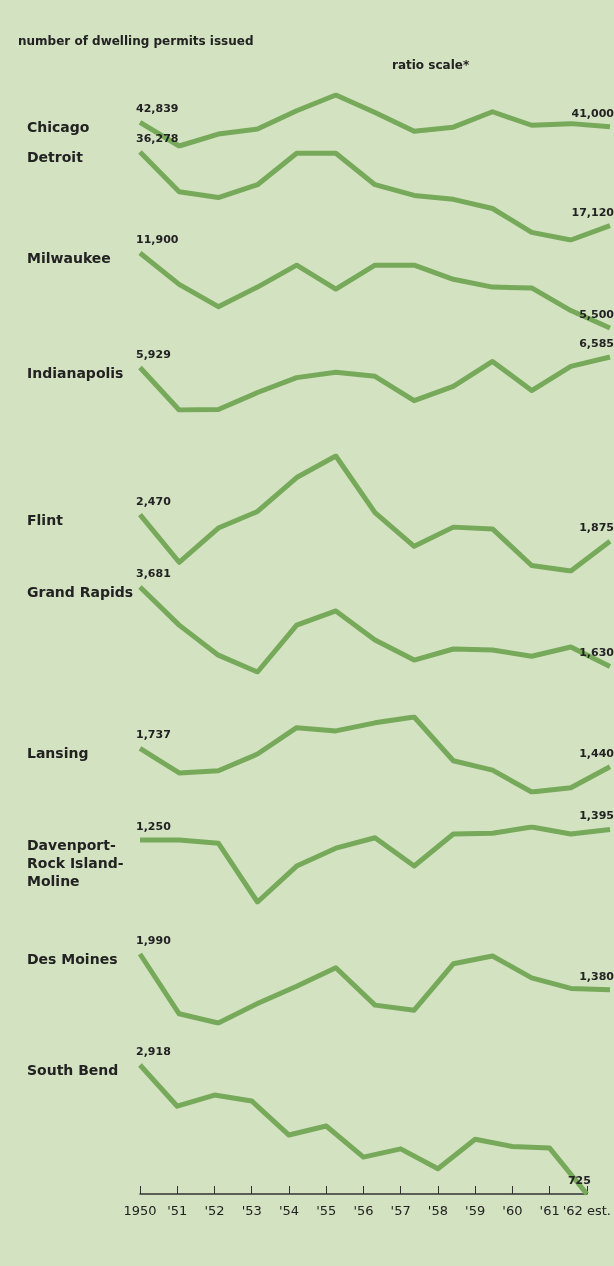  What do you see at coordinates (80, 592) in the screenshot?
I see `chart-title: Grand Rapids` at bounding box center [80, 592].